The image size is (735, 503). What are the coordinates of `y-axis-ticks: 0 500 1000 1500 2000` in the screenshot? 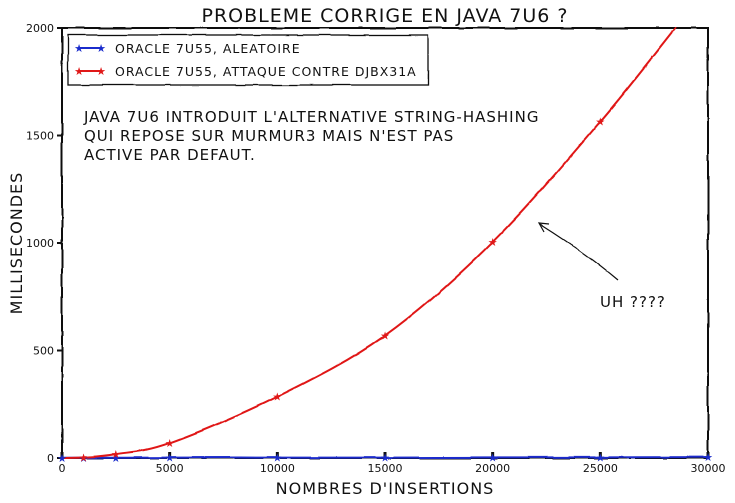 It's located at (44, 243).